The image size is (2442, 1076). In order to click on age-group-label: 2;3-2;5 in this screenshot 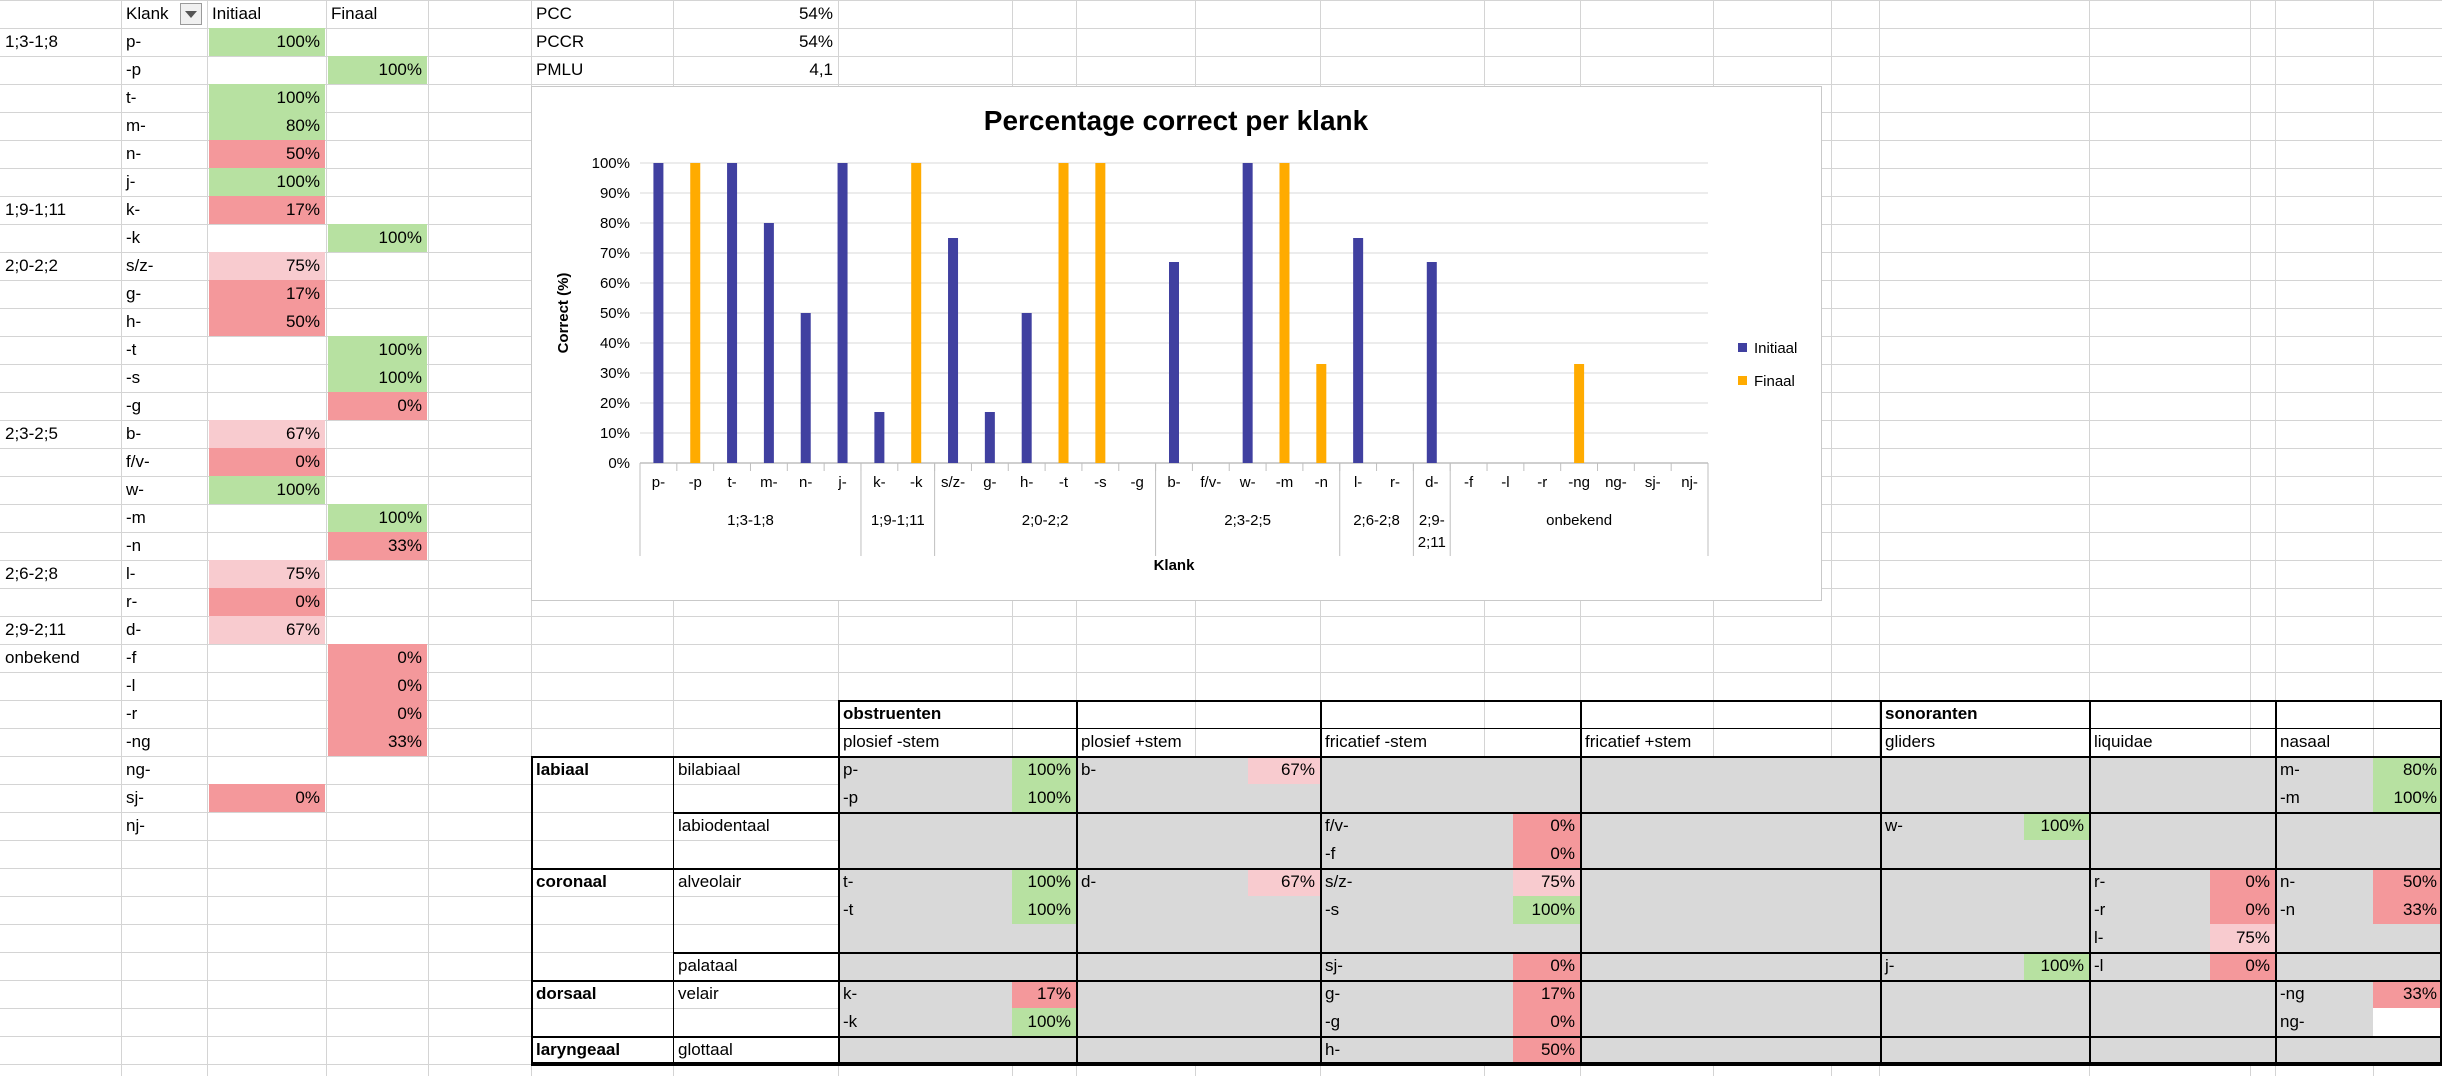, I will do `click(31, 433)`.